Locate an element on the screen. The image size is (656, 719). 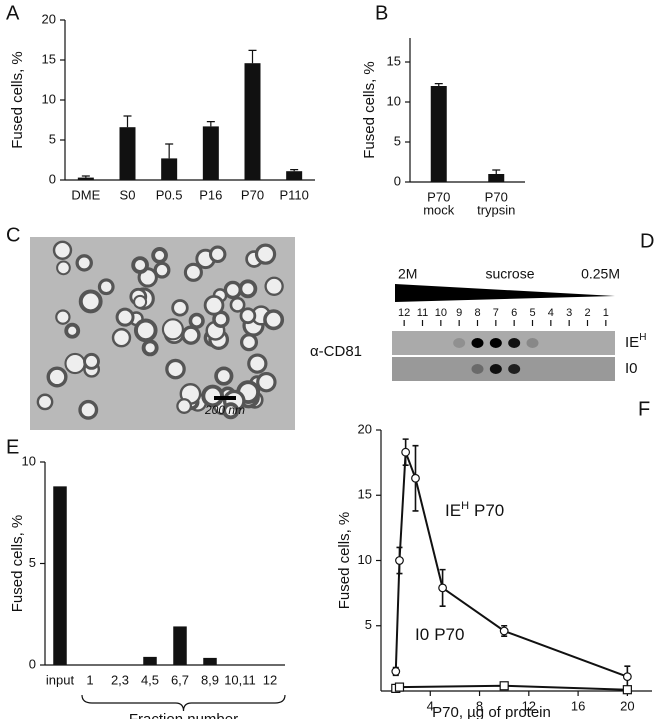
panel-letter: F is located at coordinates (644, 409).